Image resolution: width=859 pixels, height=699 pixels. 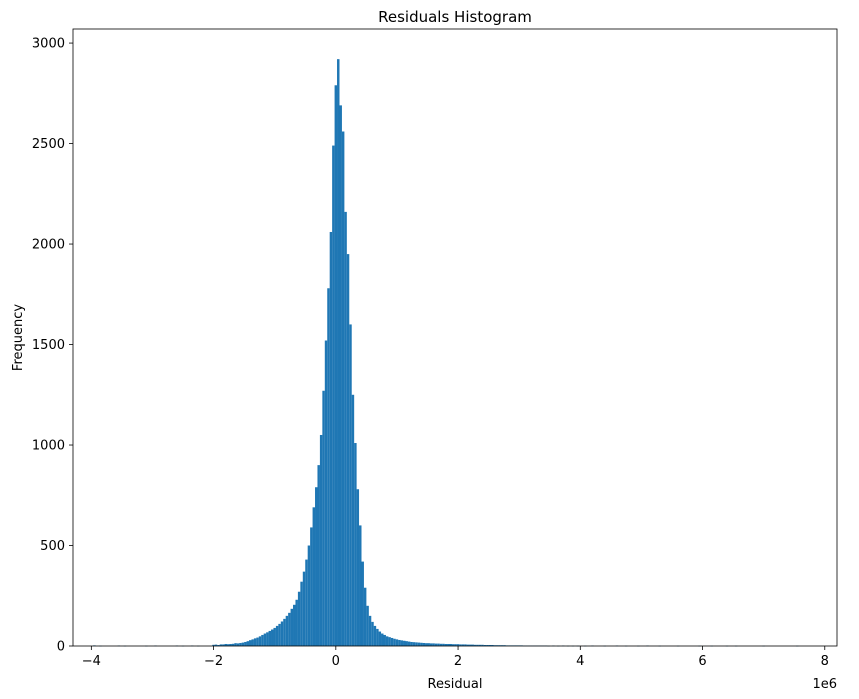 I want to click on x-tick-label: 4, so click(x=580, y=661).